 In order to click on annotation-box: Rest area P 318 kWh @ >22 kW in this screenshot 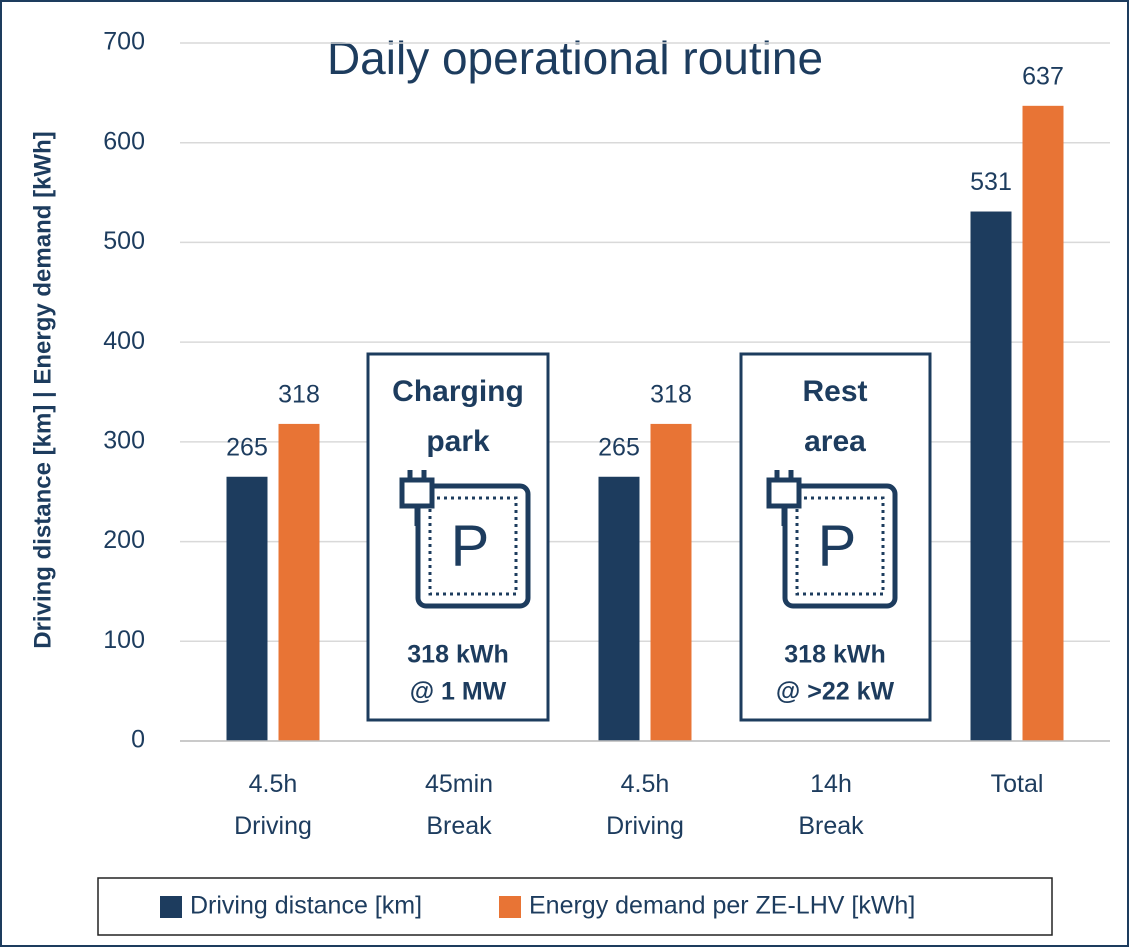, I will do `click(835, 537)`.